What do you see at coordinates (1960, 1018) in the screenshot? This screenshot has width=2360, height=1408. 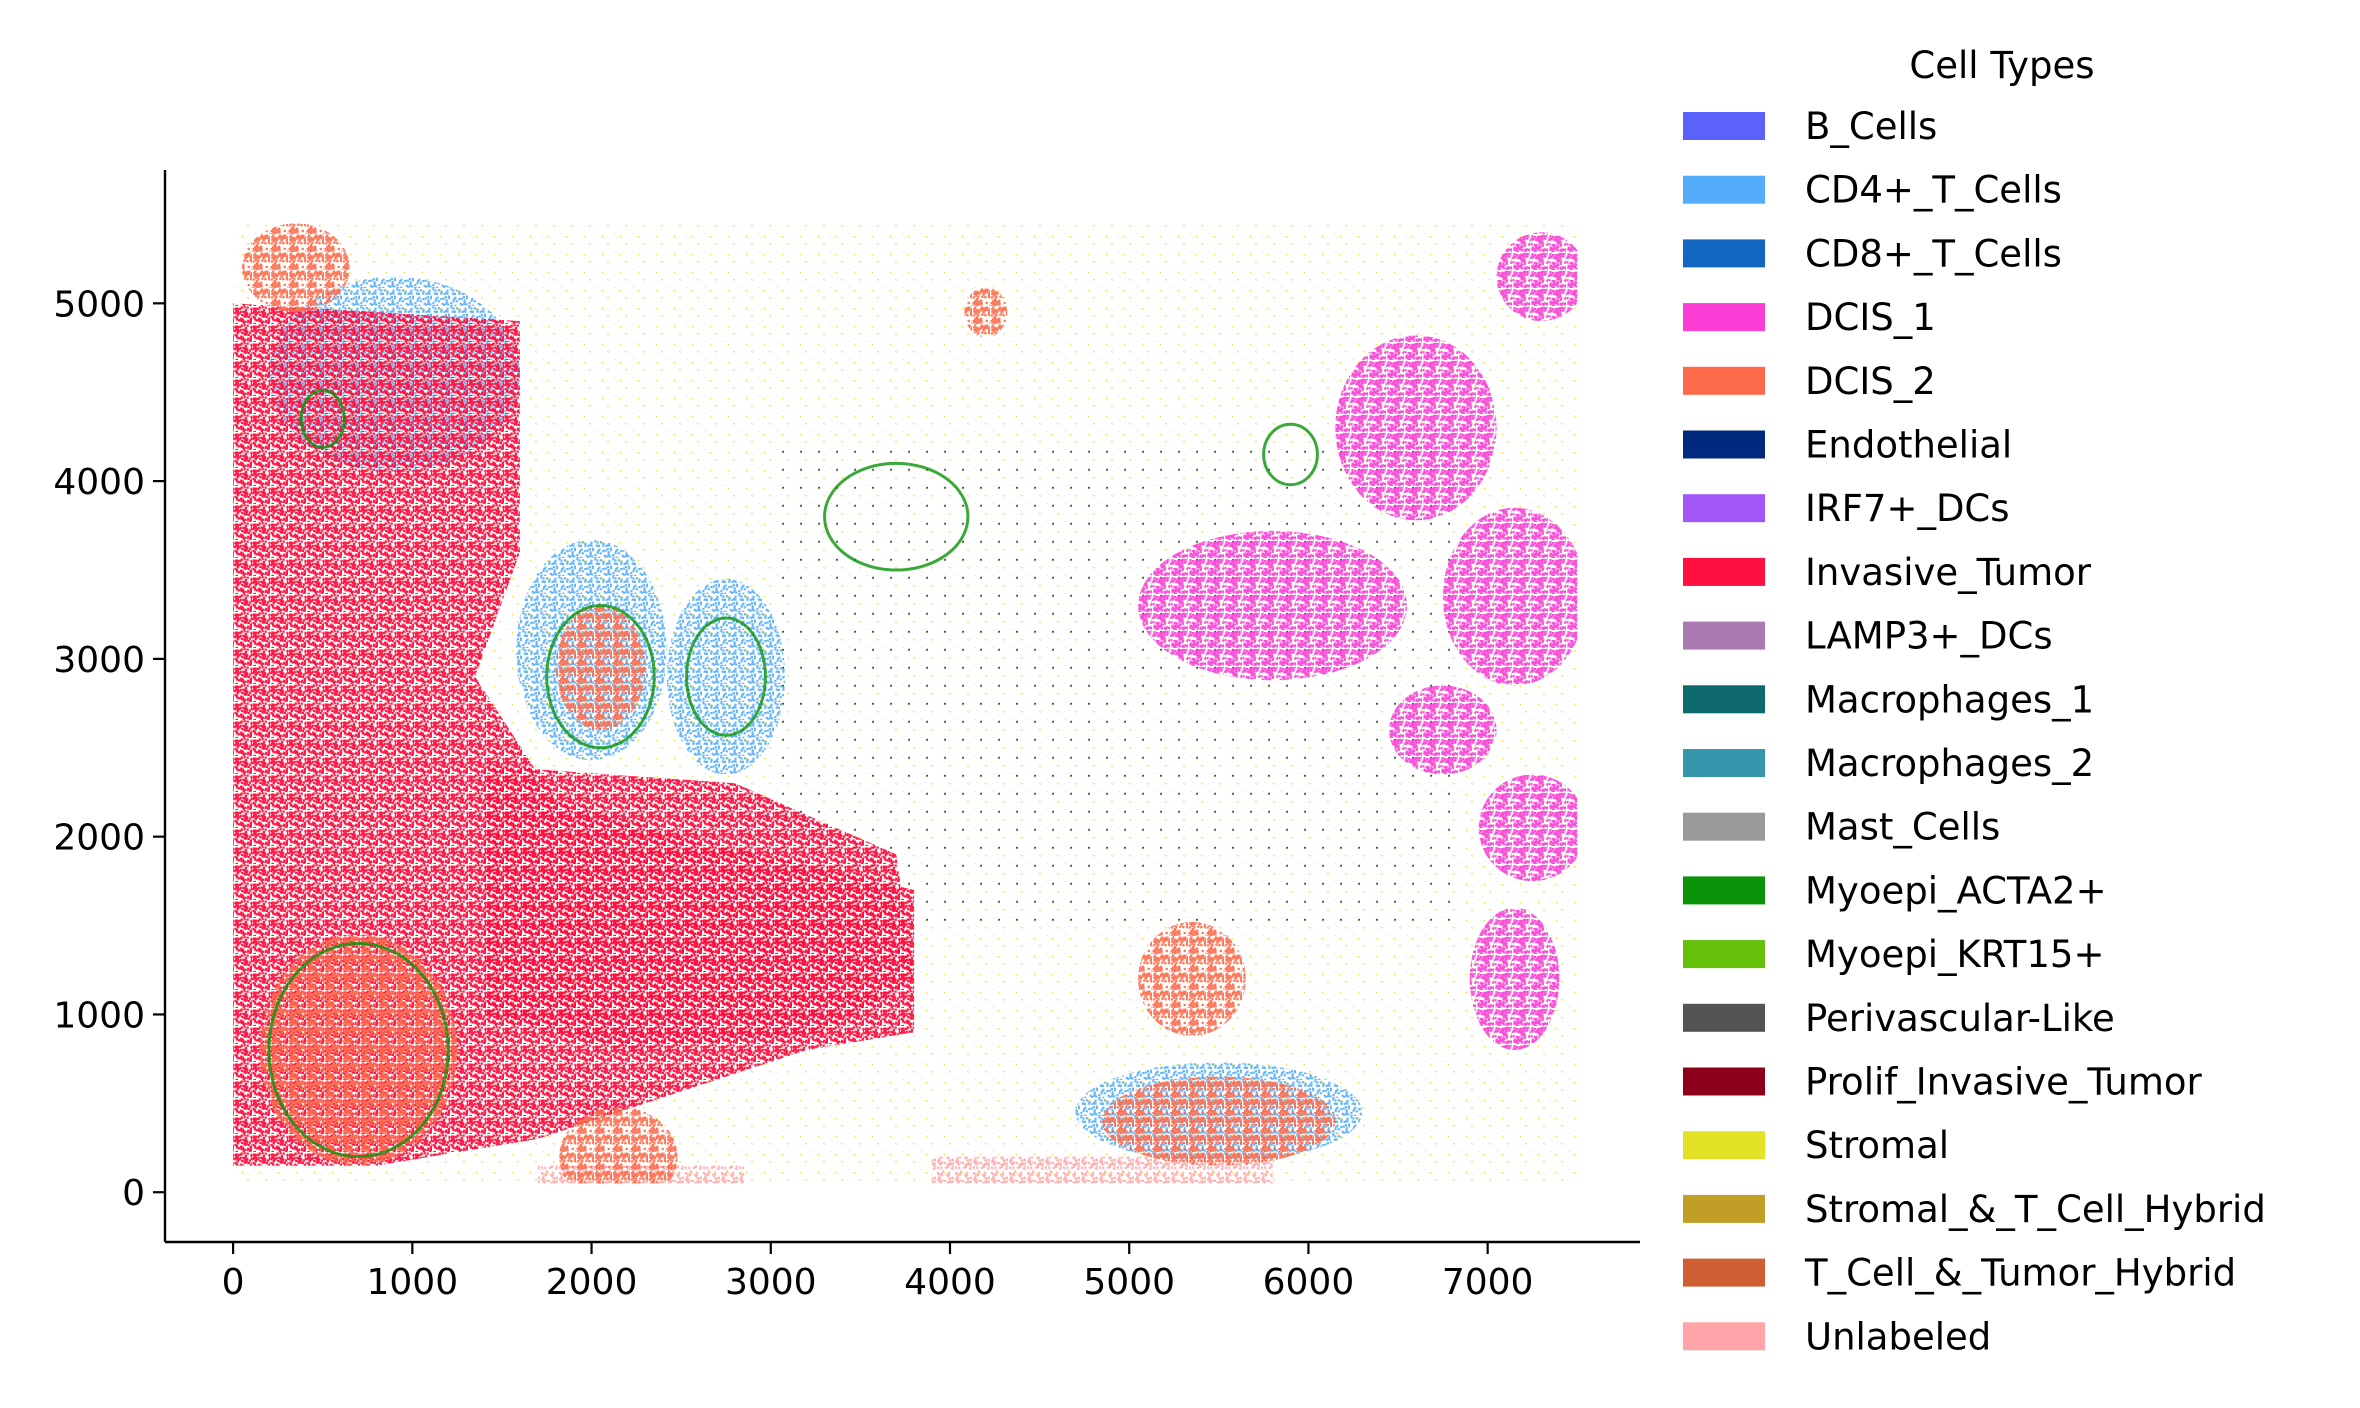 I see `legend-label: Perivascular-Like` at bounding box center [1960, 1018].